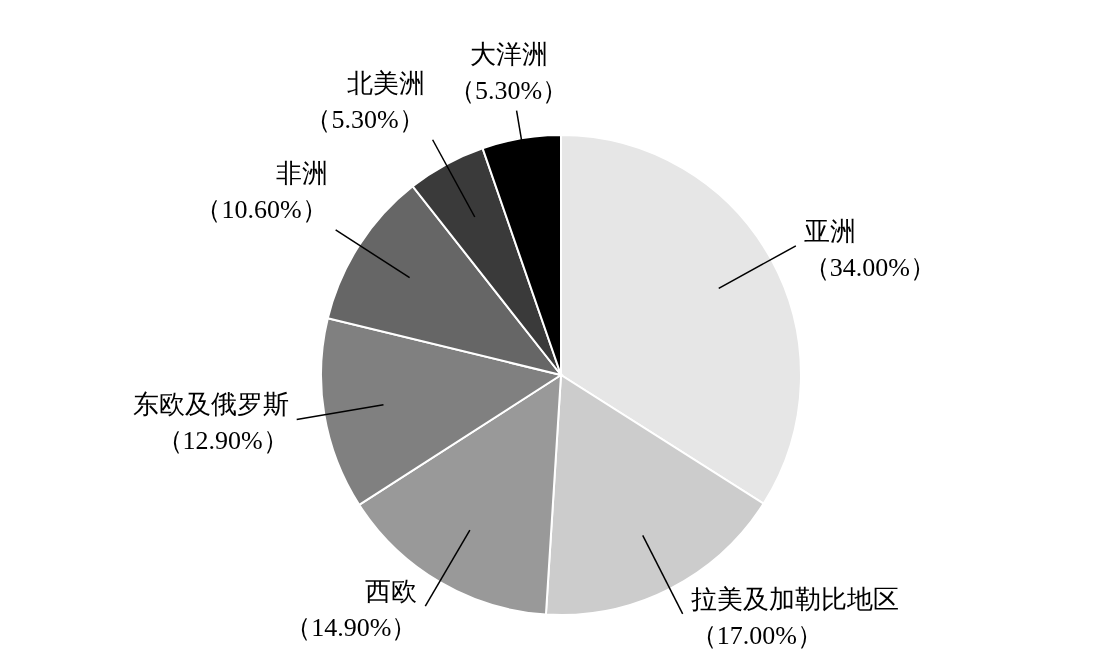 This screenshot has width=1103, height=666. What do you see at coordinates (301, 173) in the screenshot?
I see `slice-label: 非洲` at bounding box center [301, 173].